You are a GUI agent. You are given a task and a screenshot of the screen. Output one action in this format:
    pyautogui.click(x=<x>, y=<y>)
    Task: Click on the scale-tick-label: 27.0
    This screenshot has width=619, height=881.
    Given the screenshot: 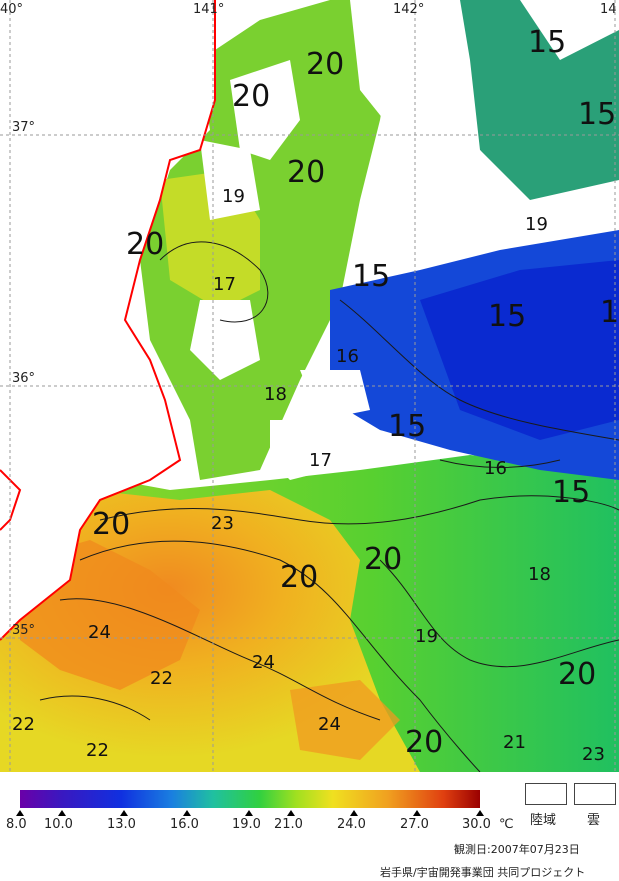 What is the action you would take?
    pyautogui.click(x=414, y=824)
    